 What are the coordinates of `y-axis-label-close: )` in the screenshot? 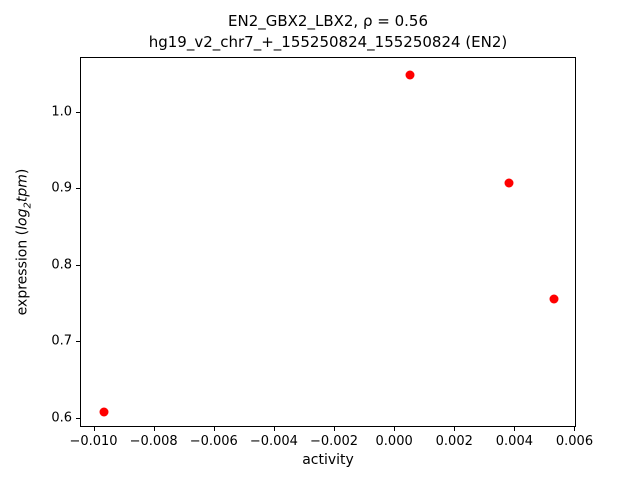 It's located at (22, 171).